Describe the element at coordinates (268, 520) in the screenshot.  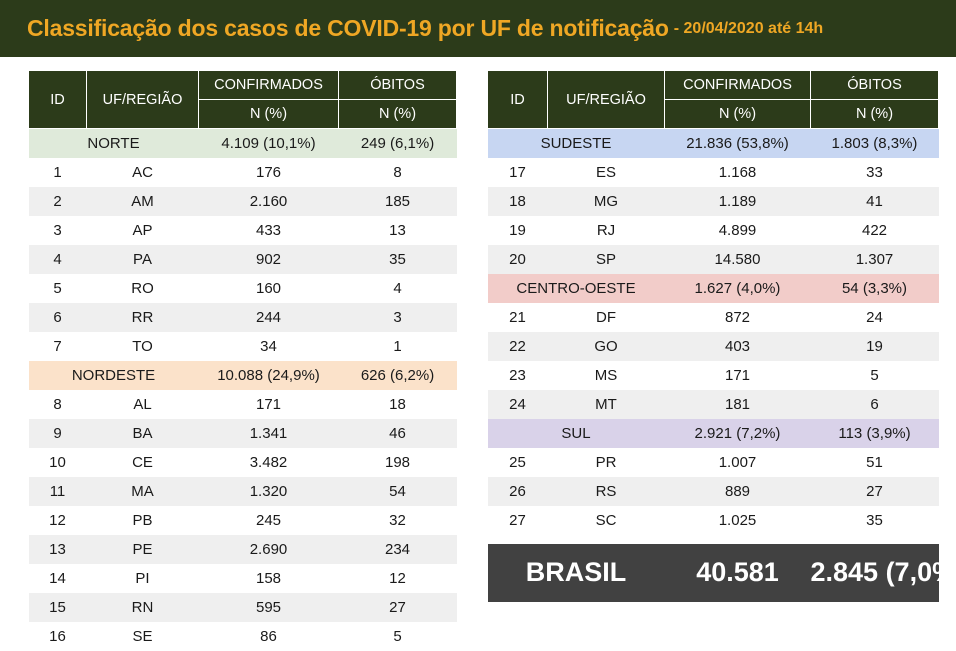
I see `cell-confirmados: 245` at that location.